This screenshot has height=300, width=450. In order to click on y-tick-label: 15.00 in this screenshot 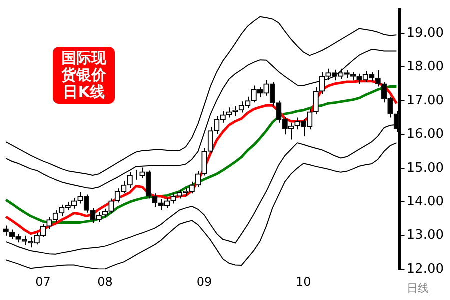, I will do `click(425, 168)`.